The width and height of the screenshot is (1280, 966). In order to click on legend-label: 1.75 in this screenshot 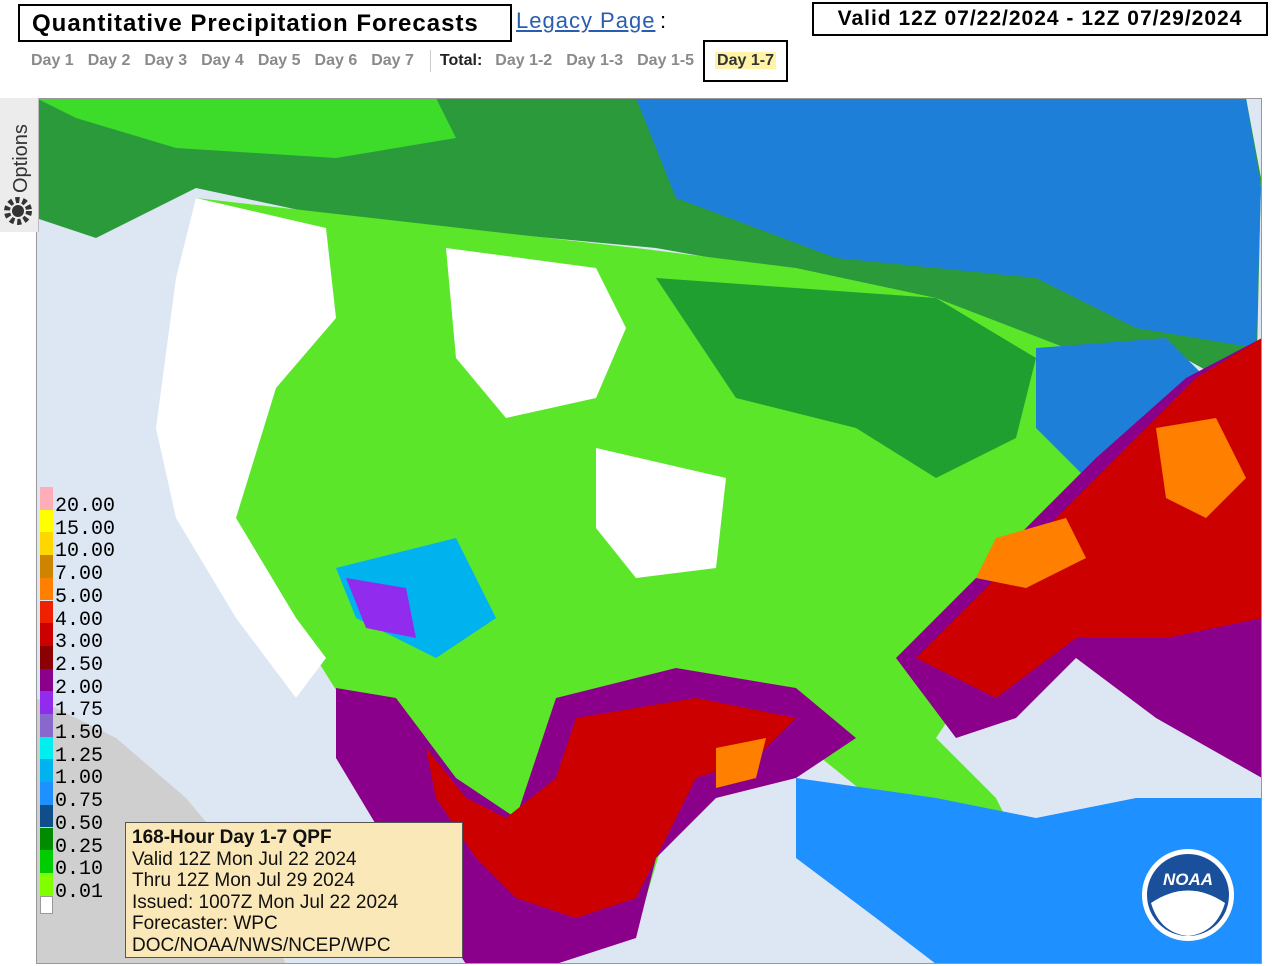, I will do `click(79, 711)`.